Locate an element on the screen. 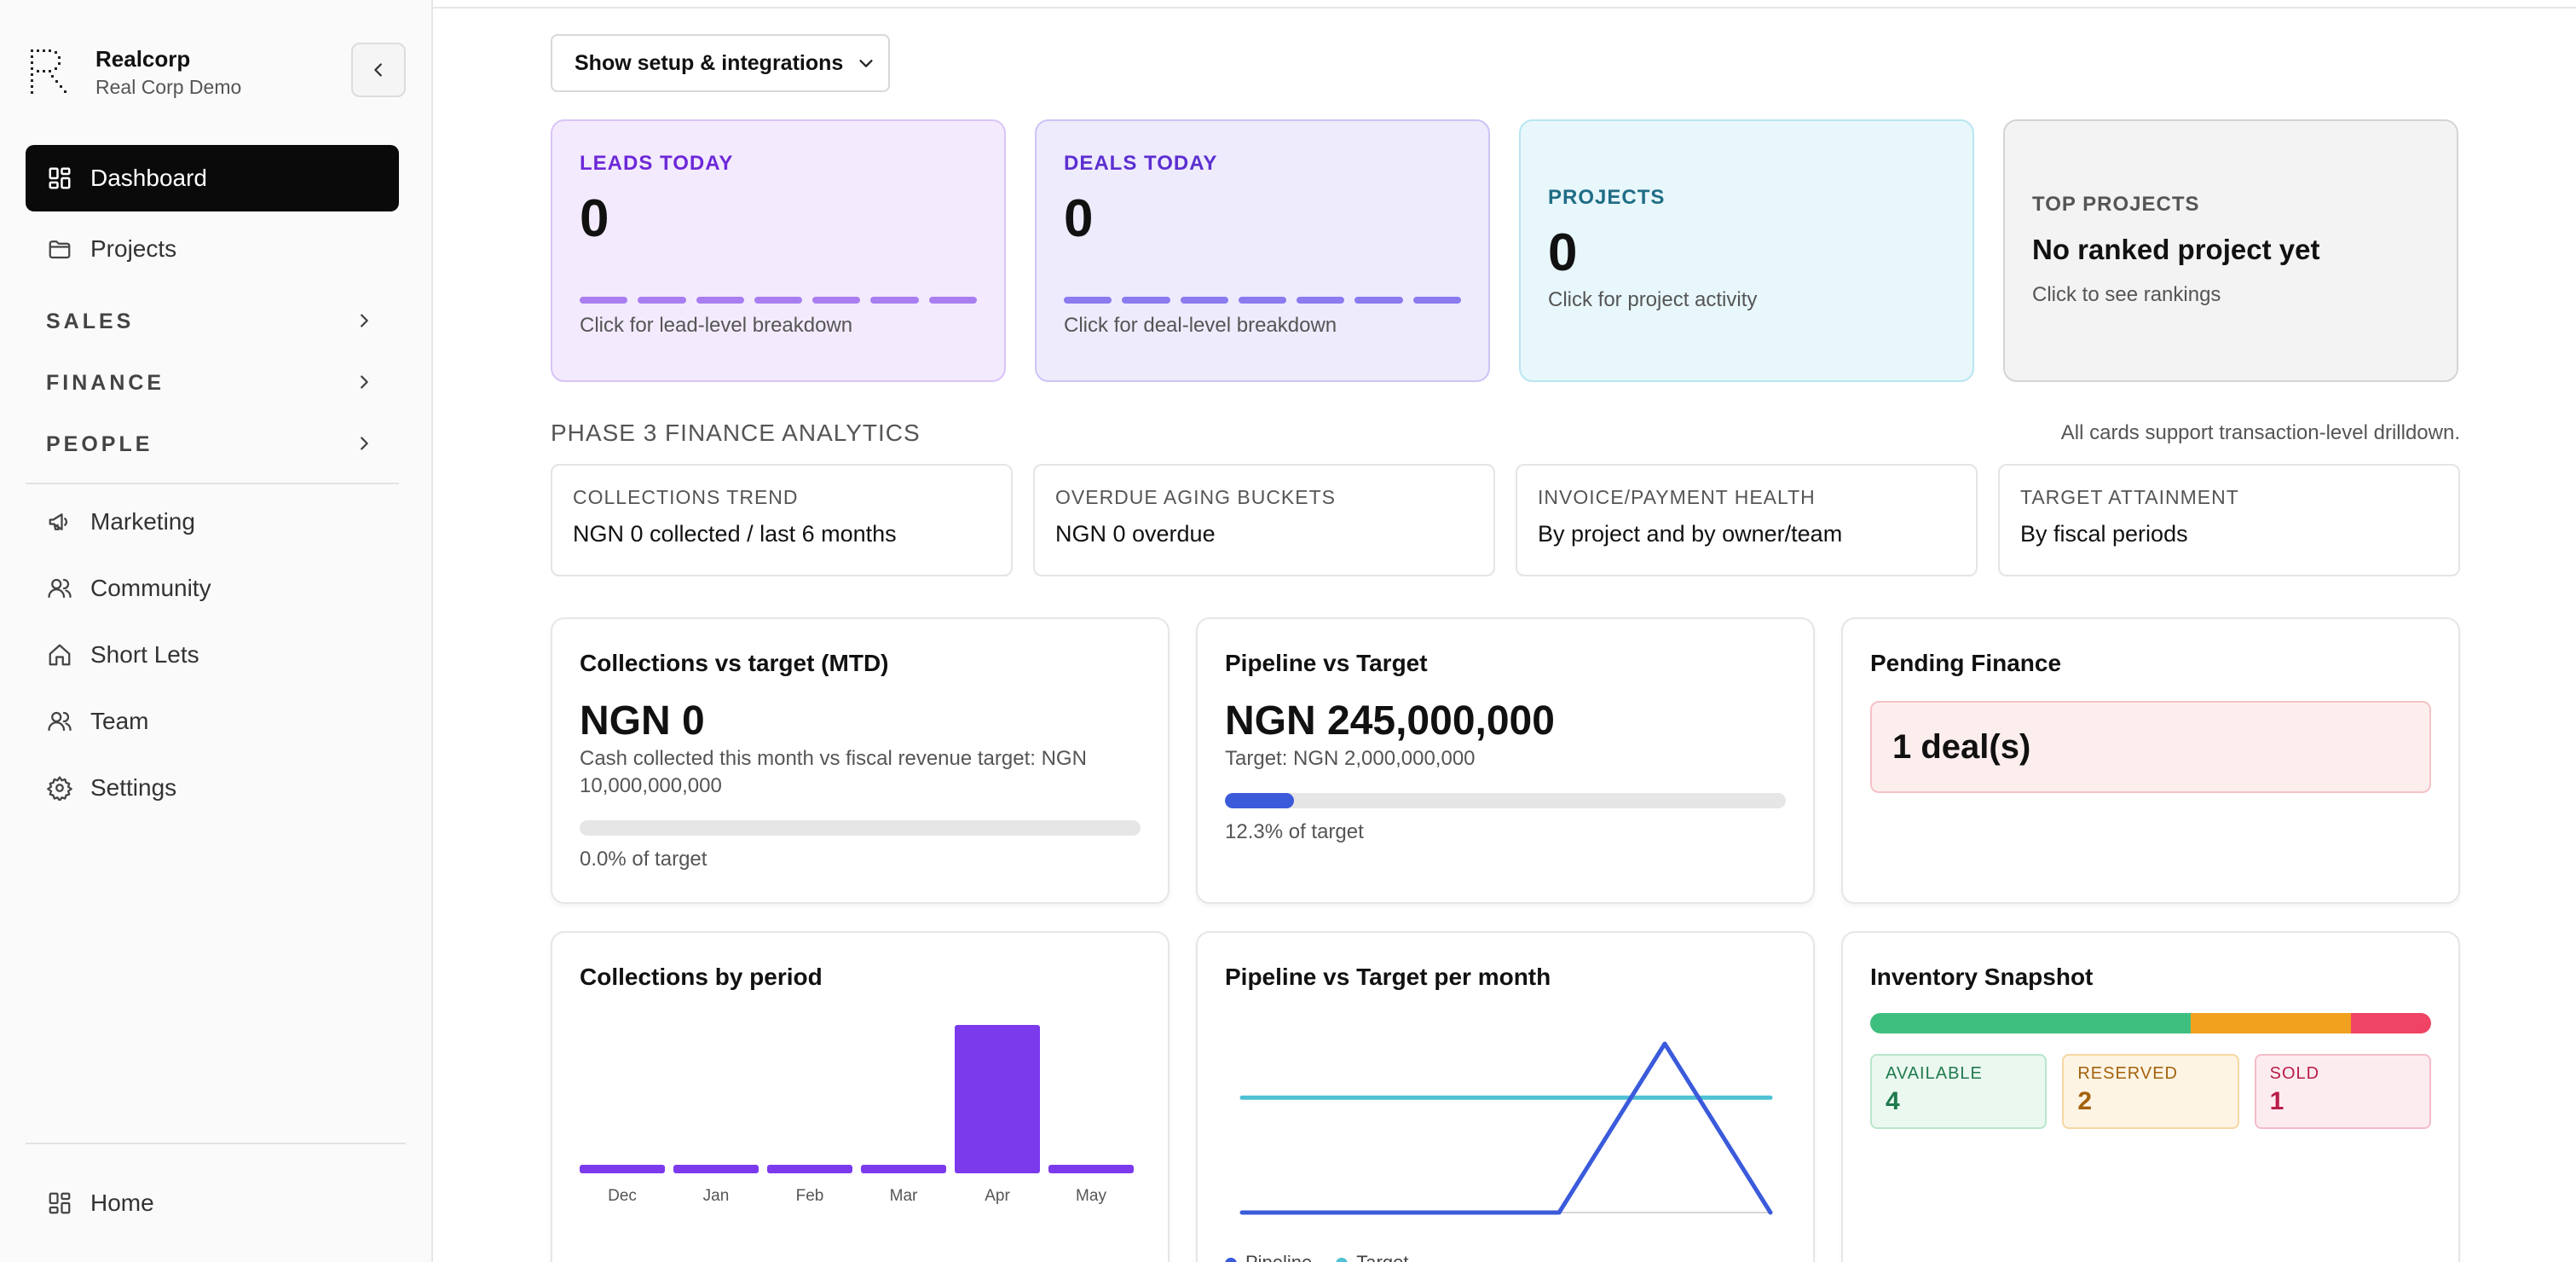 Image resolution: width=2576 pixels, height=1262 pixels. chevron-left-icon is located at coordinates (378, 70).